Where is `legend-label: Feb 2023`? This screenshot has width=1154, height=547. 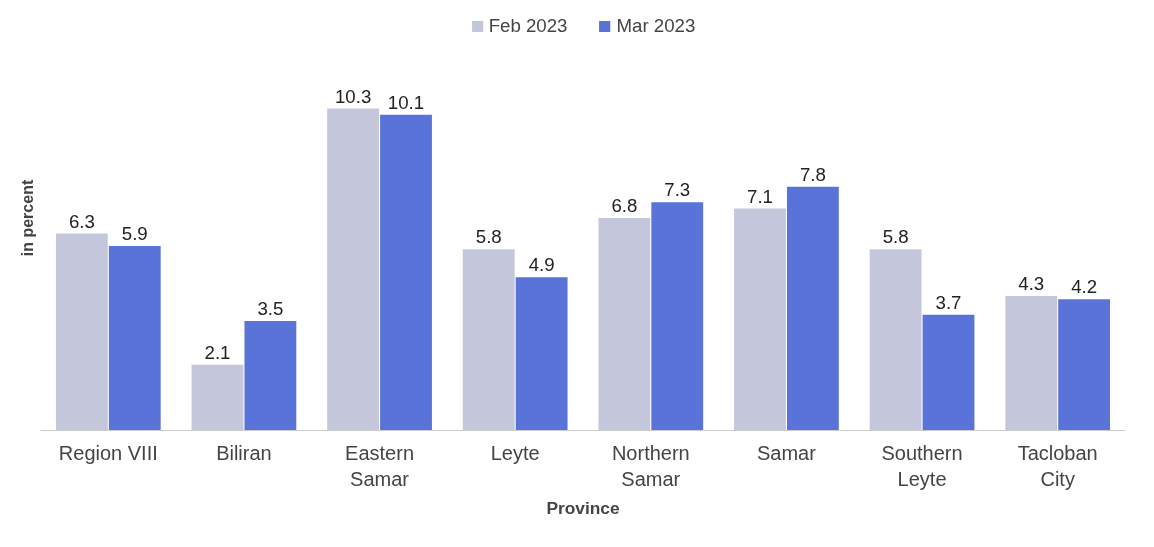 legend-label: Feb 2023 is located at coordinates (528, 26).